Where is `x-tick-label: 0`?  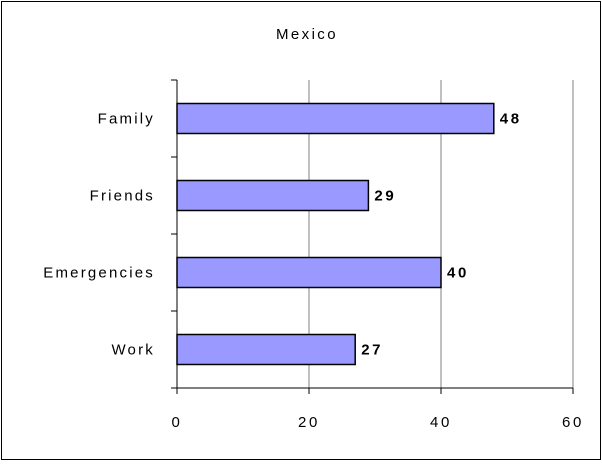
x-tick-label: 0 is located at coordinates (177, 422).